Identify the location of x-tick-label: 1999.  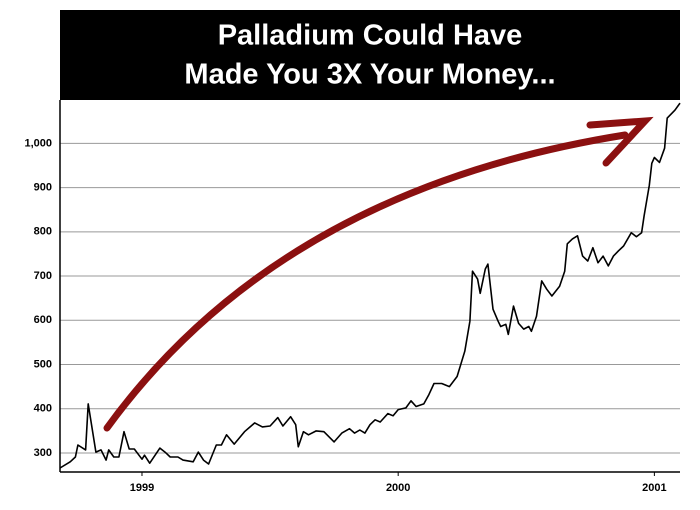
(142, 488).